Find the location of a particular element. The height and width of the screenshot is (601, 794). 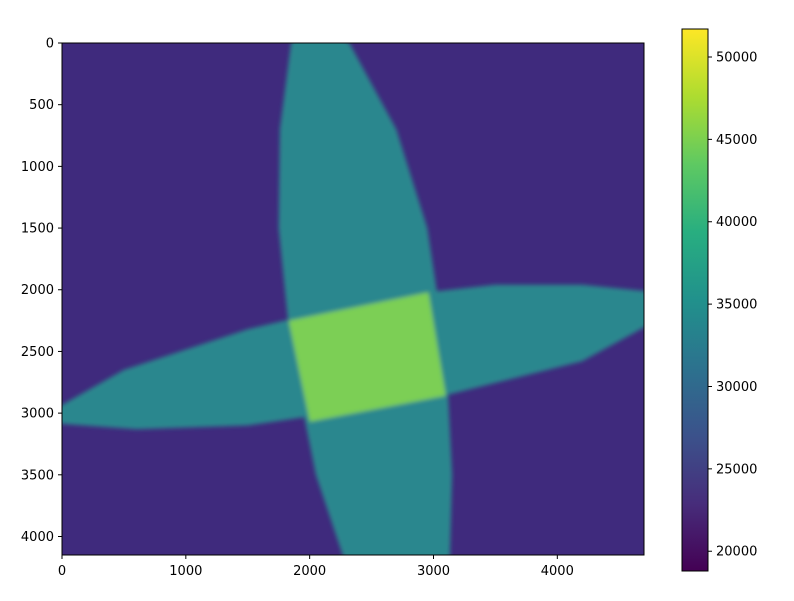

x-tick-label: 2000 is located at coordinates (309, 571).